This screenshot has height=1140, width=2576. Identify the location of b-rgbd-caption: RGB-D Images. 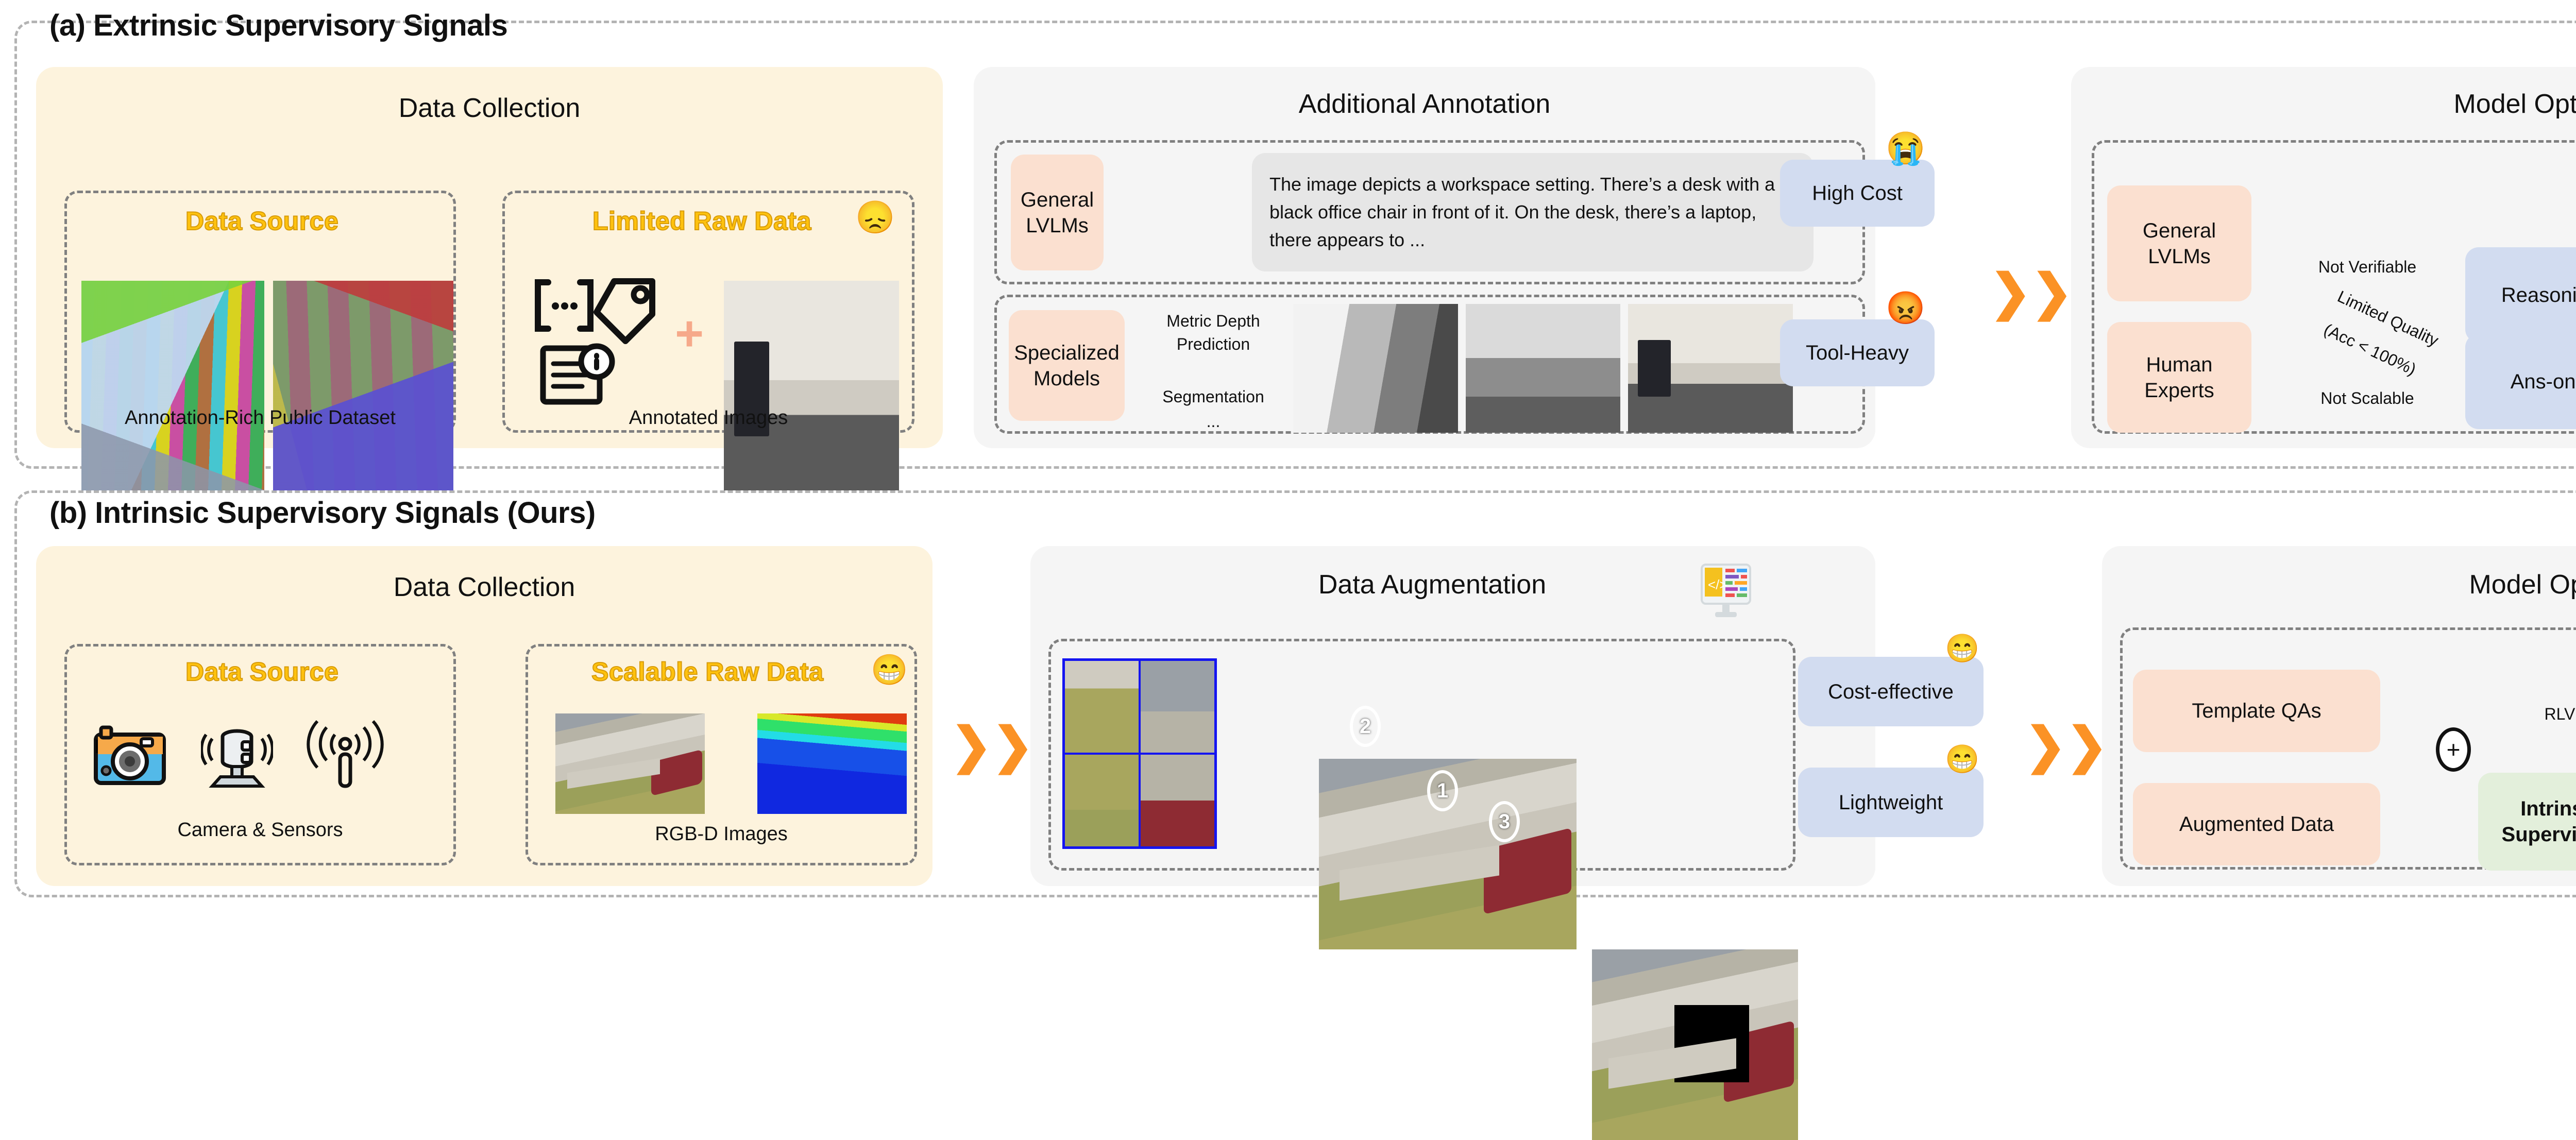
(721, 834).